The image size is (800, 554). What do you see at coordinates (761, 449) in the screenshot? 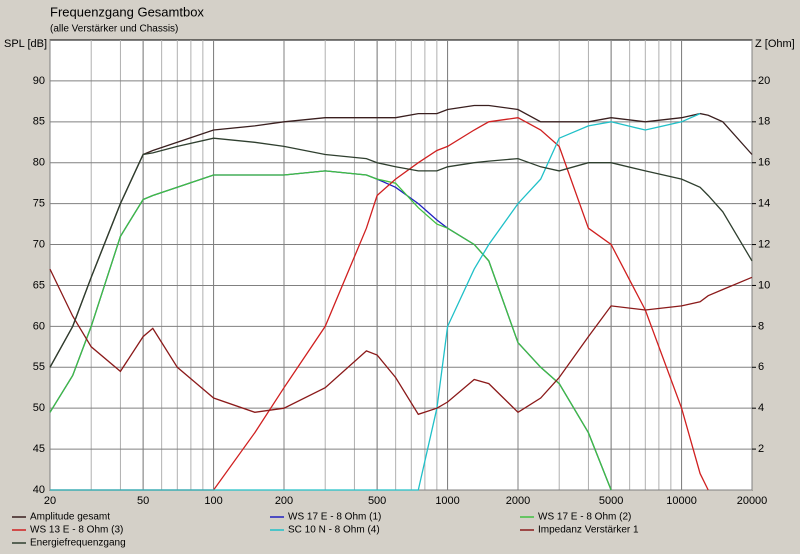
I see `y2-tick-label: 2` at bounding box center [761, 449].